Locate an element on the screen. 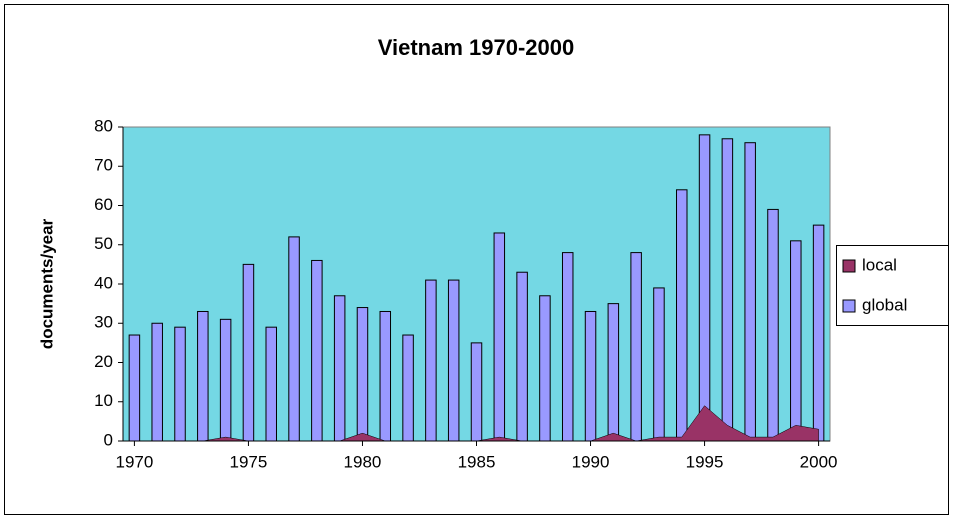  y-tick-label: 50 is located at coordinates (103, 243).